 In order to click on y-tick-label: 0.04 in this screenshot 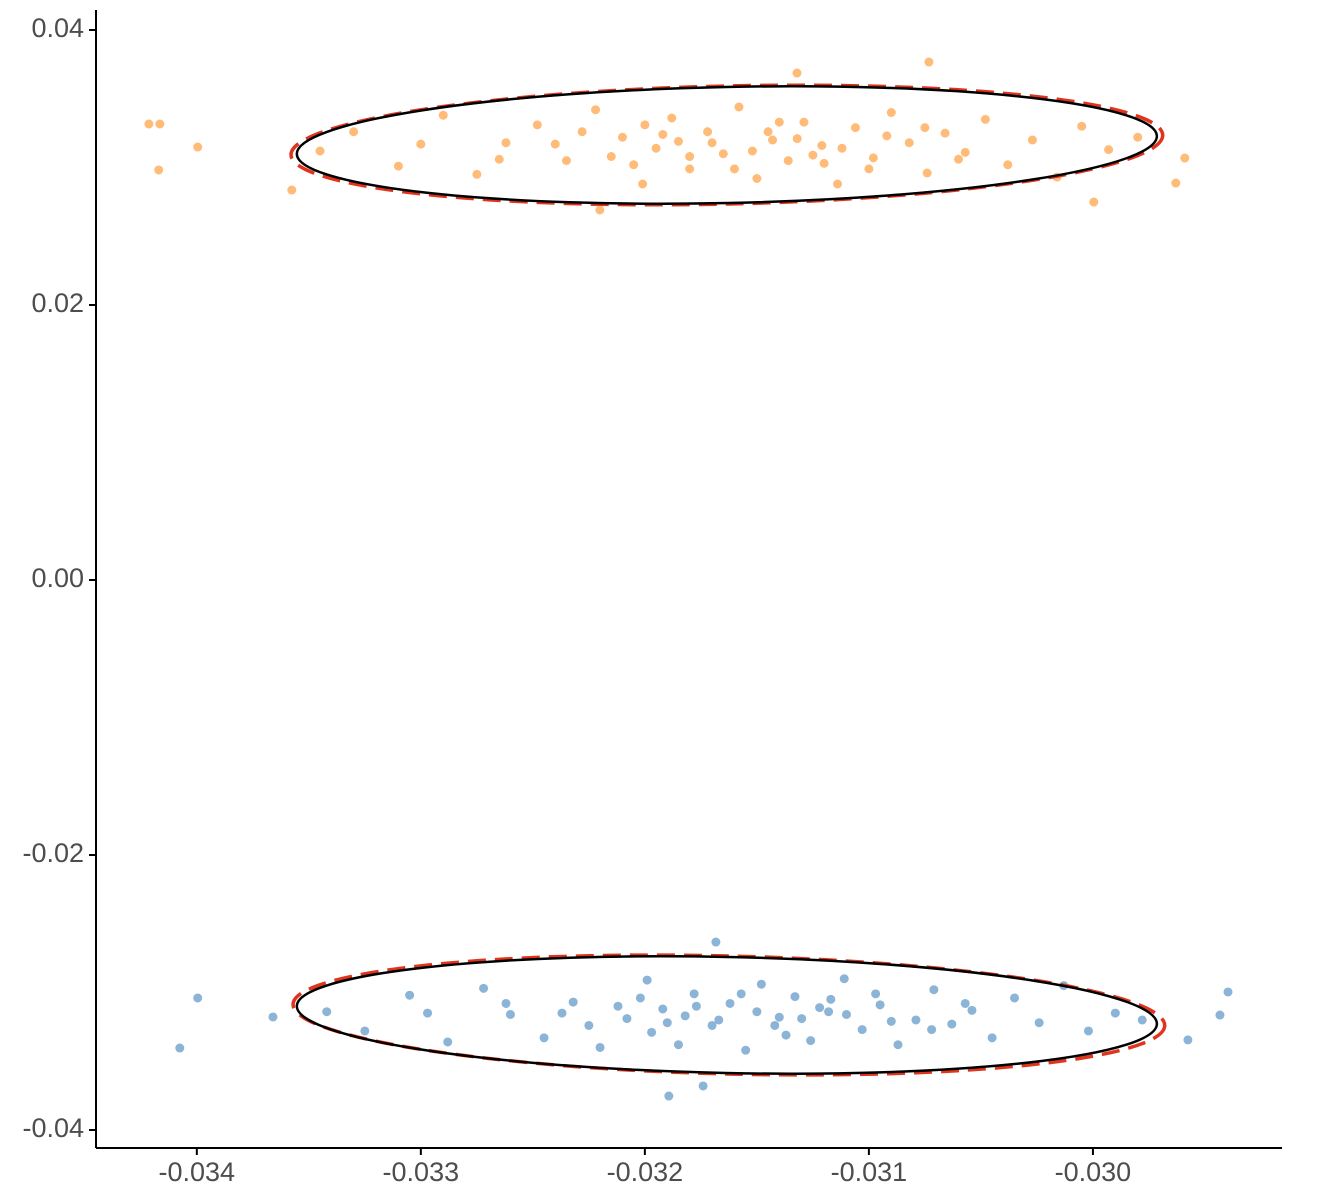, I will do `click(57, 28)`.